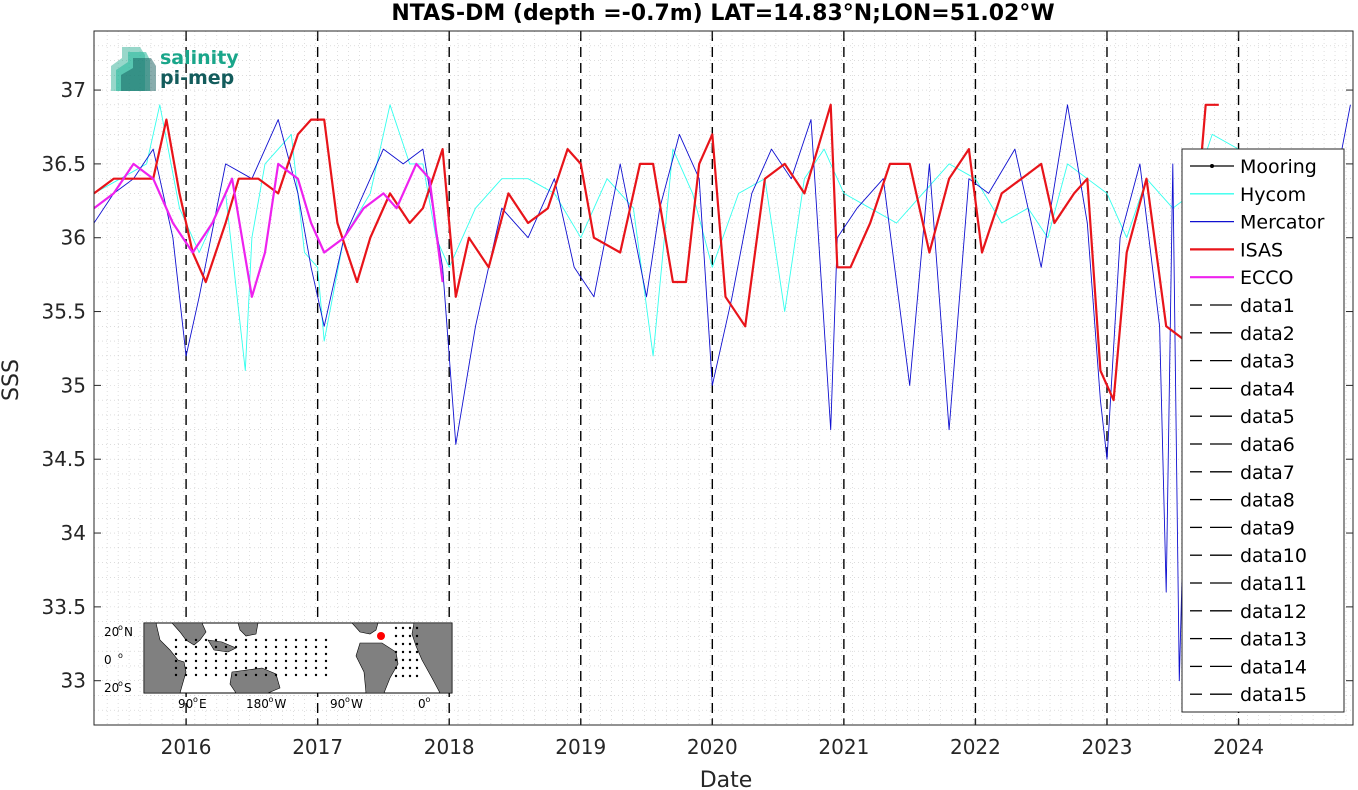 This screenshot has width=1358, height=790. Describe the element at coordinates (1273, 195) in the screenshot. I see `legend-label: Hycom` at that location.